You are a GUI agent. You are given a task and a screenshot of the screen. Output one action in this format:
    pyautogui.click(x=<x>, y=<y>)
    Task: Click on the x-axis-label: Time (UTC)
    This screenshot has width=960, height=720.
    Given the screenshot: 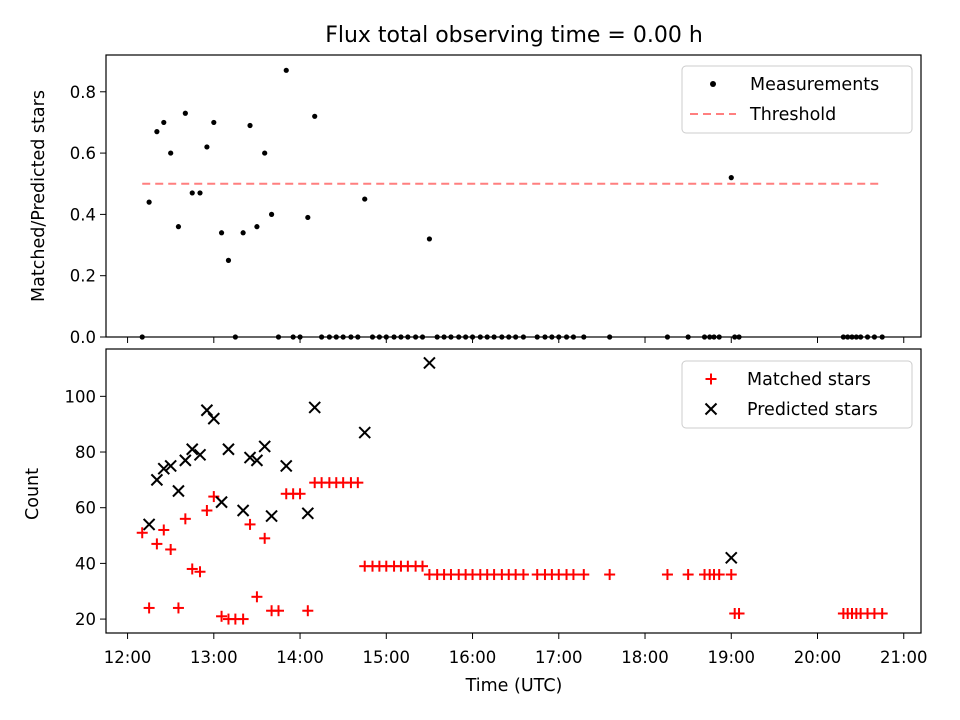 What is the action you would take?
    pyautogui.click(x=514, y=686)
    